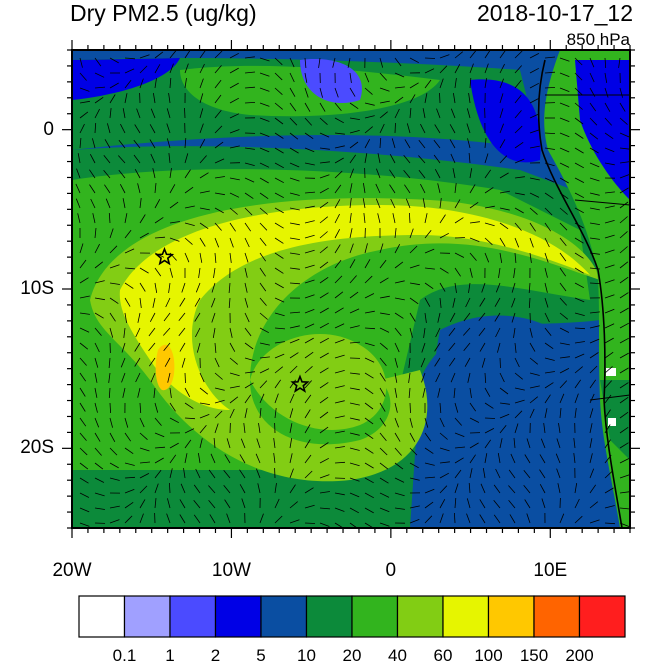  I want to click on colorbar-label: 40, so click(397, 655).